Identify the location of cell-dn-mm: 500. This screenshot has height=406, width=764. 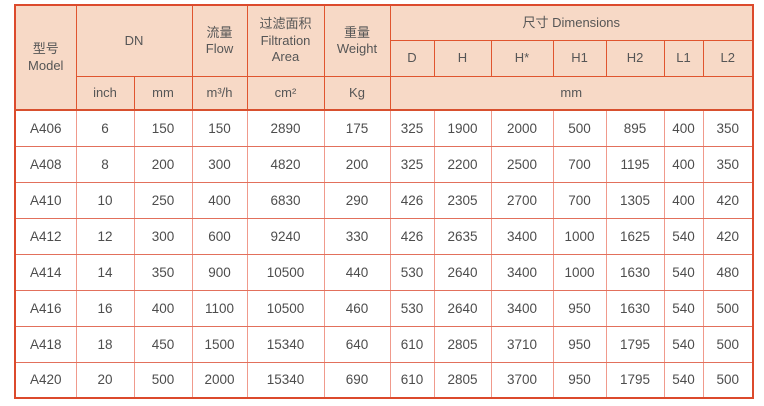
(163, 380).